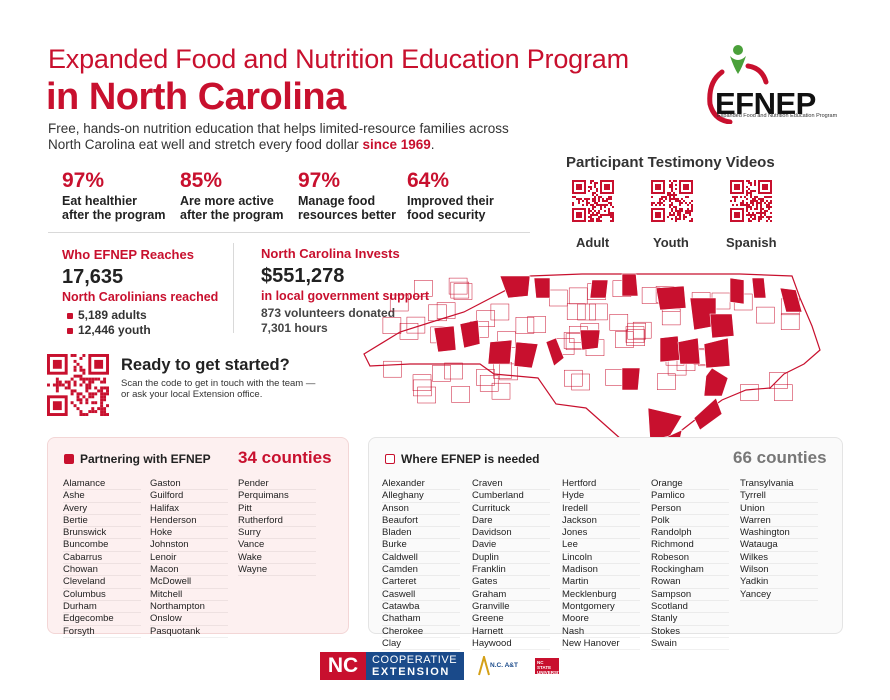 The image size is (890, 700). What do you see at coordinates (277, 496) in the screenshot?
I see `county-name: Perquimans` at bounding box center [277, 496].